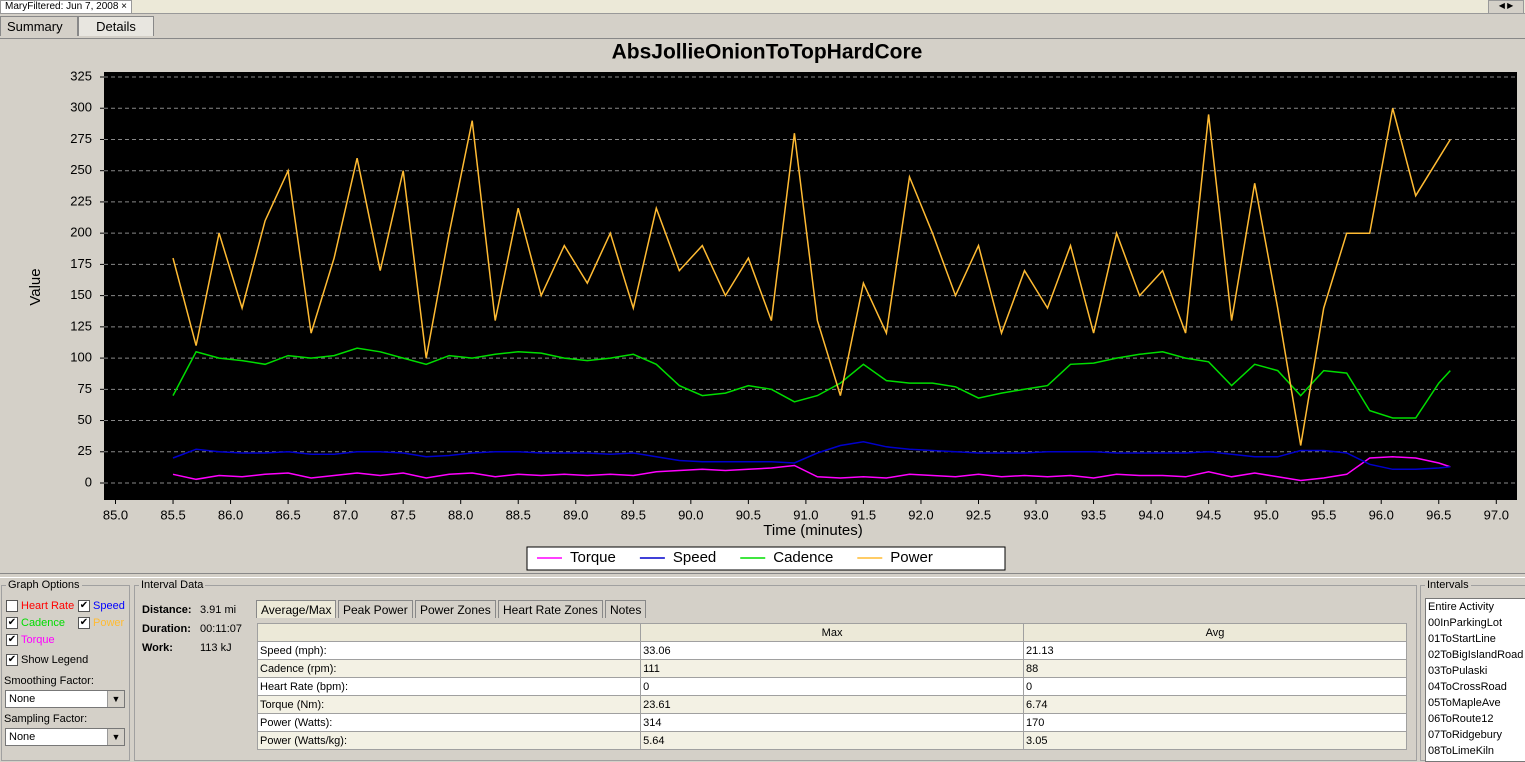 Image resolution: width=1525 pixels, height=762 pixels. What do you see at coordinates (1215, 686) in the screenshot?
I see `table-cell: 0` at bounding box center [1215, 686].